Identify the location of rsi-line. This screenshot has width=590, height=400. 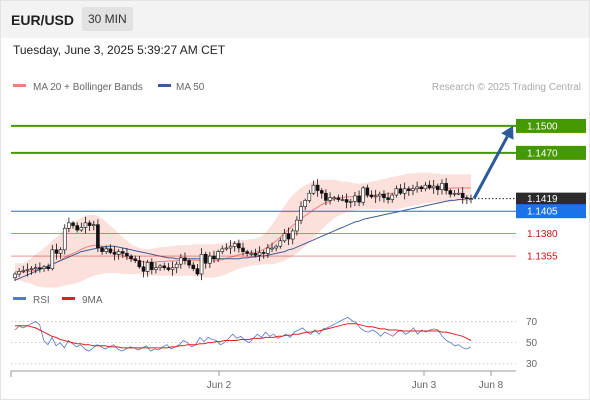
(243, 334).